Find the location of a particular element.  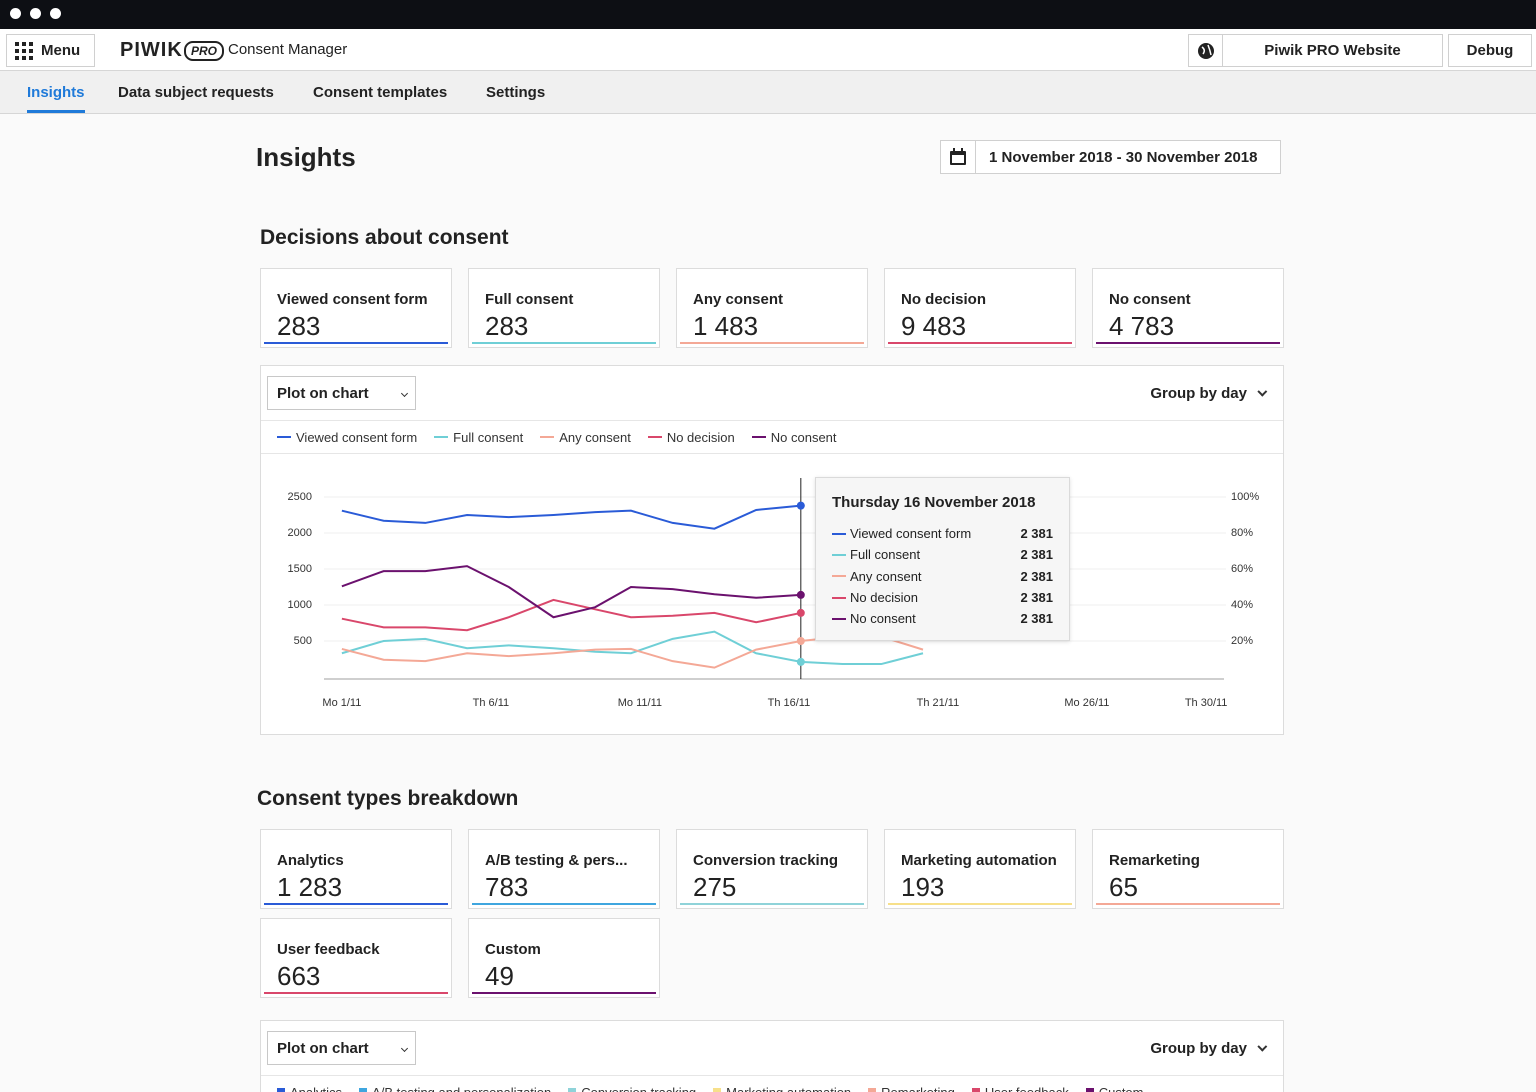

legend-label: Marketing automation is located at coordinates (789, 1088).